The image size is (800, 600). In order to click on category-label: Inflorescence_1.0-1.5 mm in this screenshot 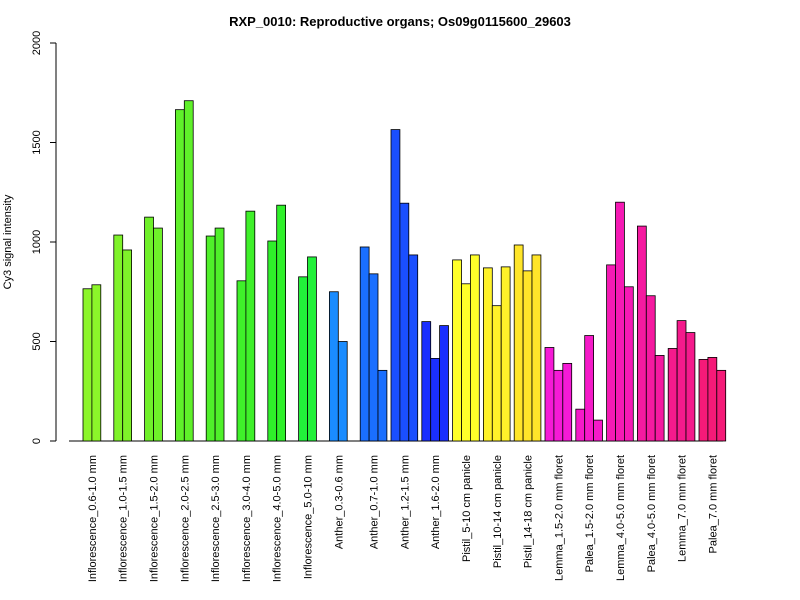, I will do `click(124, 518)`.